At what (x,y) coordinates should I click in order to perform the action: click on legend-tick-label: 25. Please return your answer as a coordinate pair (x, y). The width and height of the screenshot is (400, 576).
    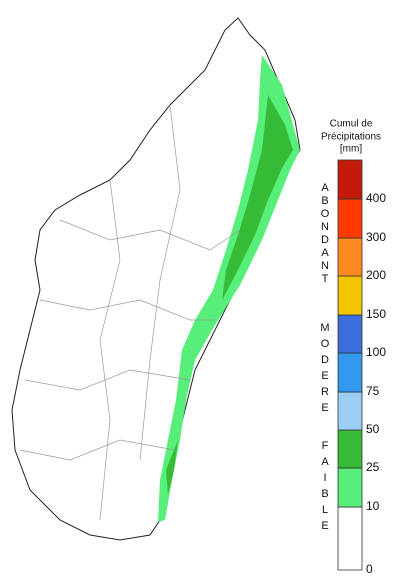
    Looking at the image, I should click on (373, 467).